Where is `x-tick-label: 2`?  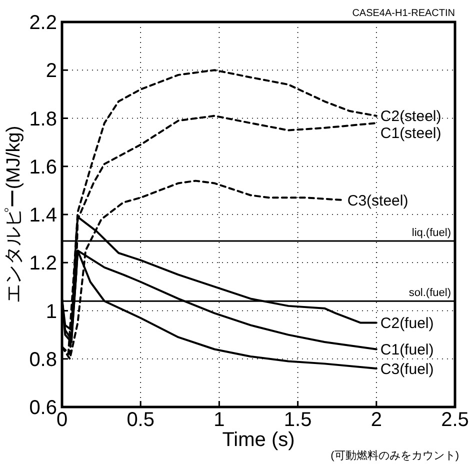 x-tick-label: 2 is located at coordinates (376, 420).